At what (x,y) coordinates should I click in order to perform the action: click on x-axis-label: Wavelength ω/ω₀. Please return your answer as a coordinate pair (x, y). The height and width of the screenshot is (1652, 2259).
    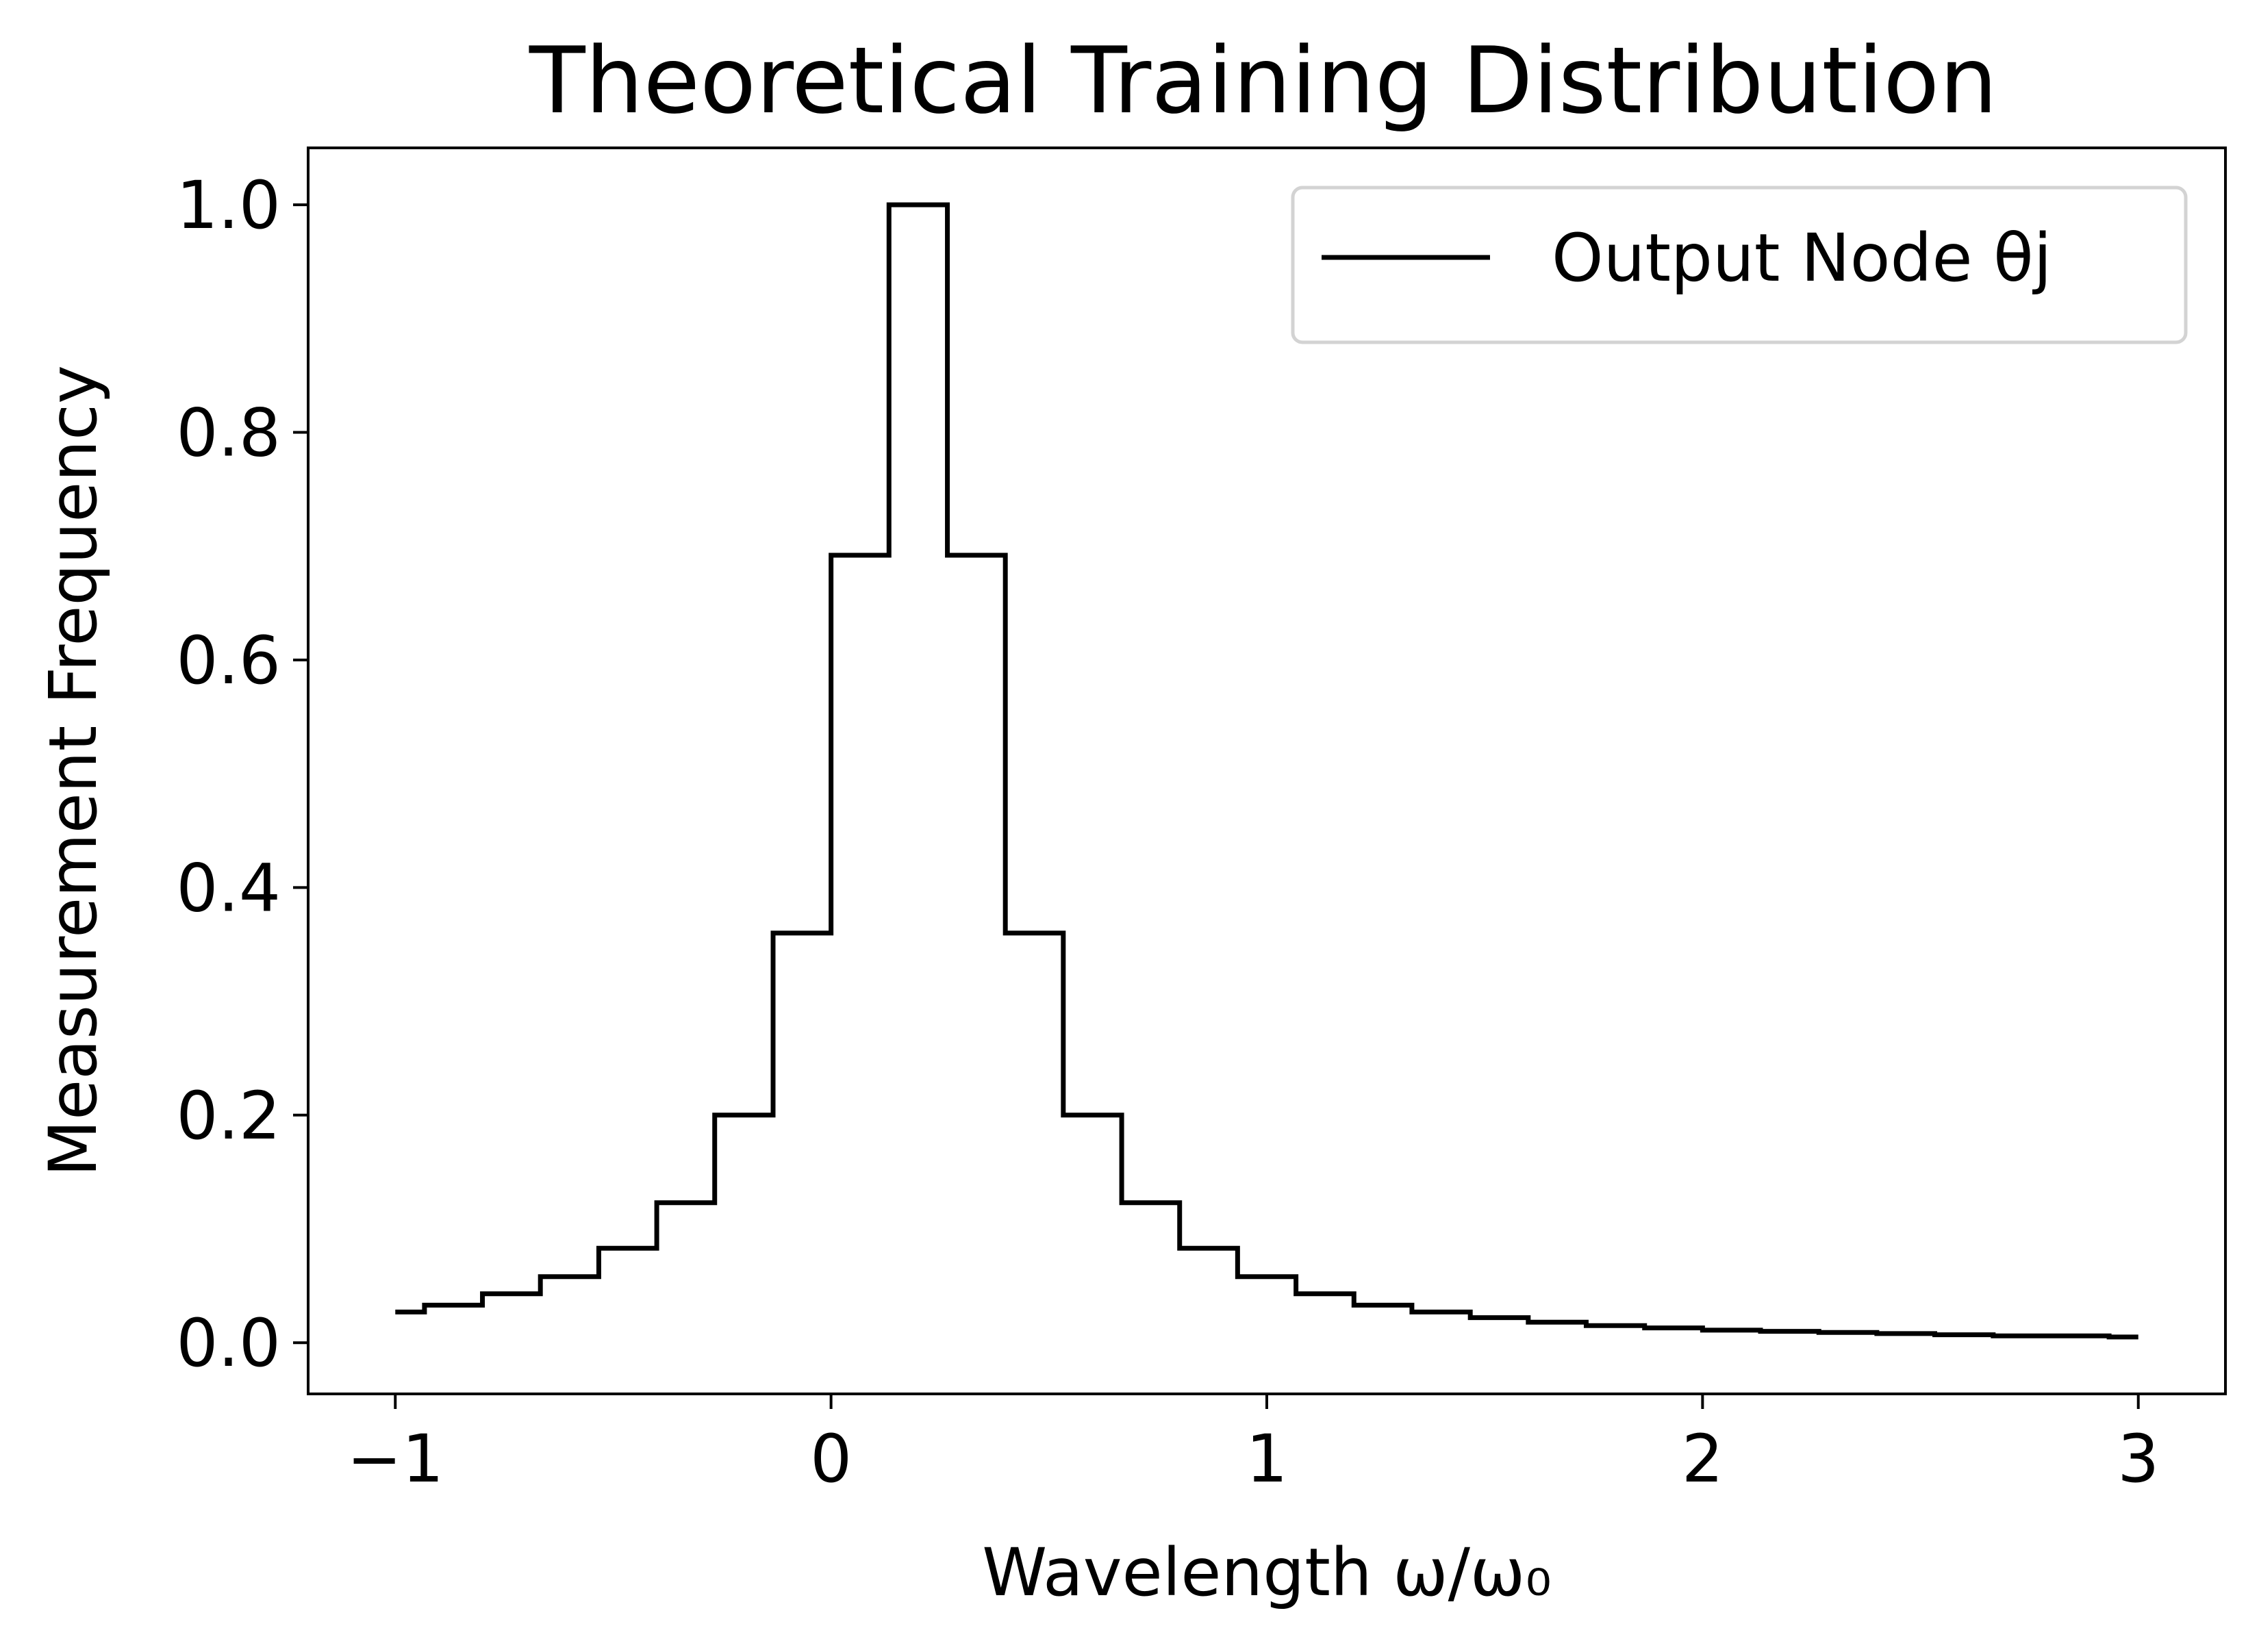
    Looking at the image, I should click on (1267, 1572).